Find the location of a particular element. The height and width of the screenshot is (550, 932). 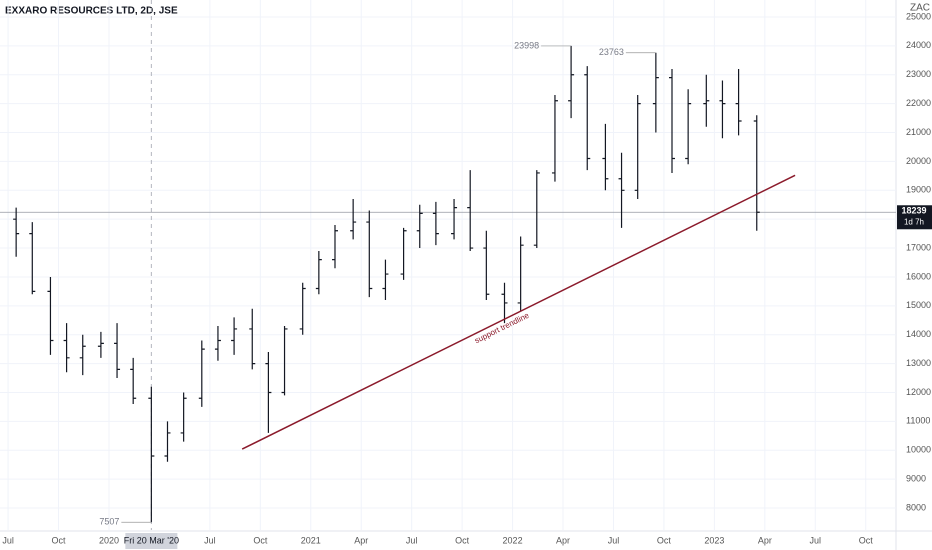

y-tick-label: 17000 is located at coordinates (918, 247).